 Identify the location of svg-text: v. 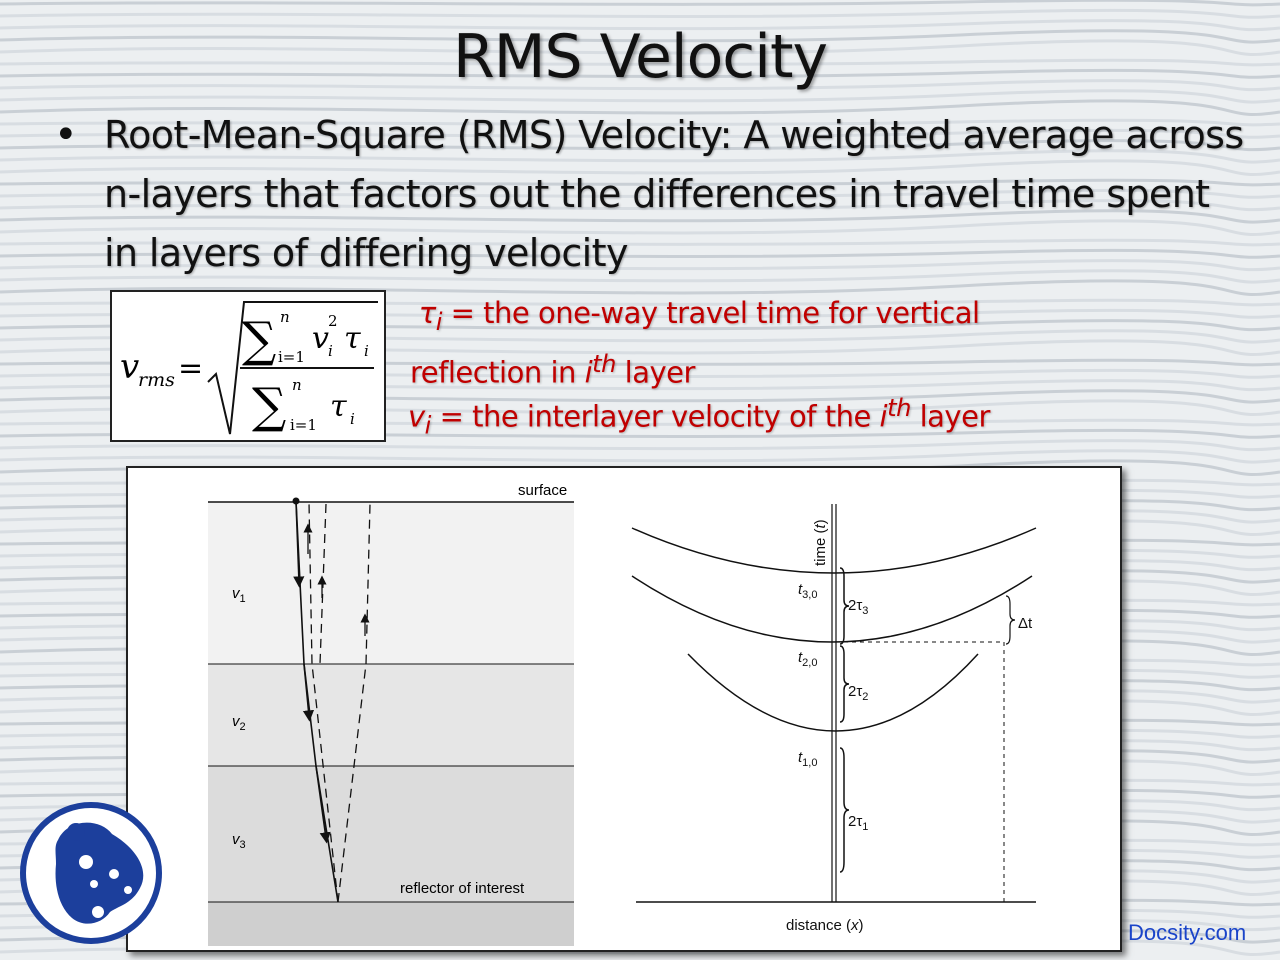
(320, 338).